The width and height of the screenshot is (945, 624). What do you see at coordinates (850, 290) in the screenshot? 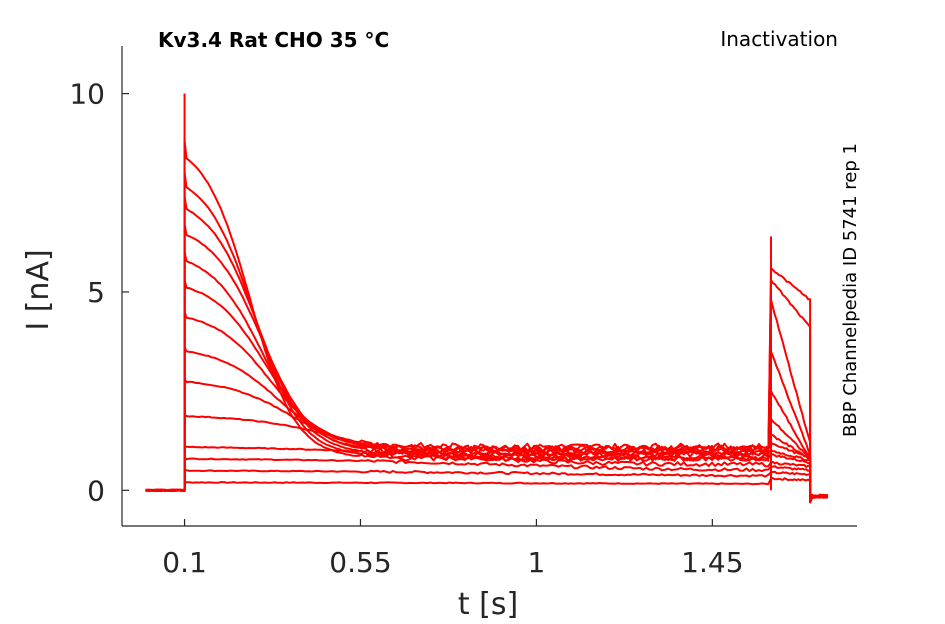
I see `source-label: BBP Channelpedia ID 5741 rep 1` at bounding box center [850, 290].